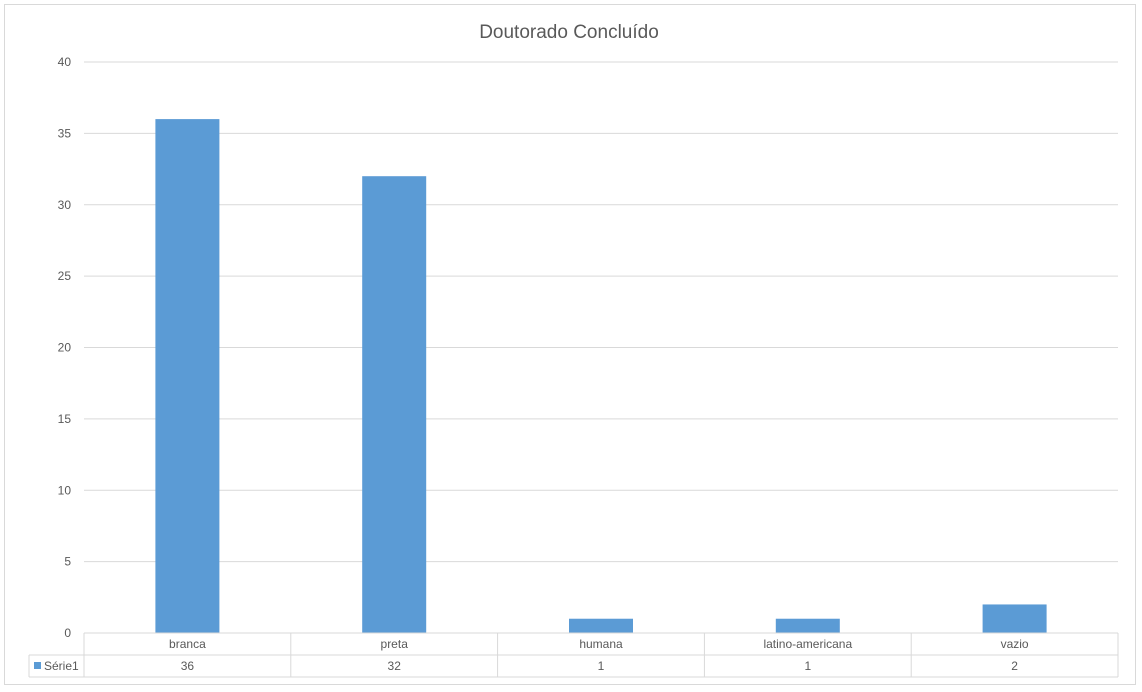 This screenshot has width=1142, height=692. I want to click on chart-title: Doutorado Concluído, so click(569, 32).